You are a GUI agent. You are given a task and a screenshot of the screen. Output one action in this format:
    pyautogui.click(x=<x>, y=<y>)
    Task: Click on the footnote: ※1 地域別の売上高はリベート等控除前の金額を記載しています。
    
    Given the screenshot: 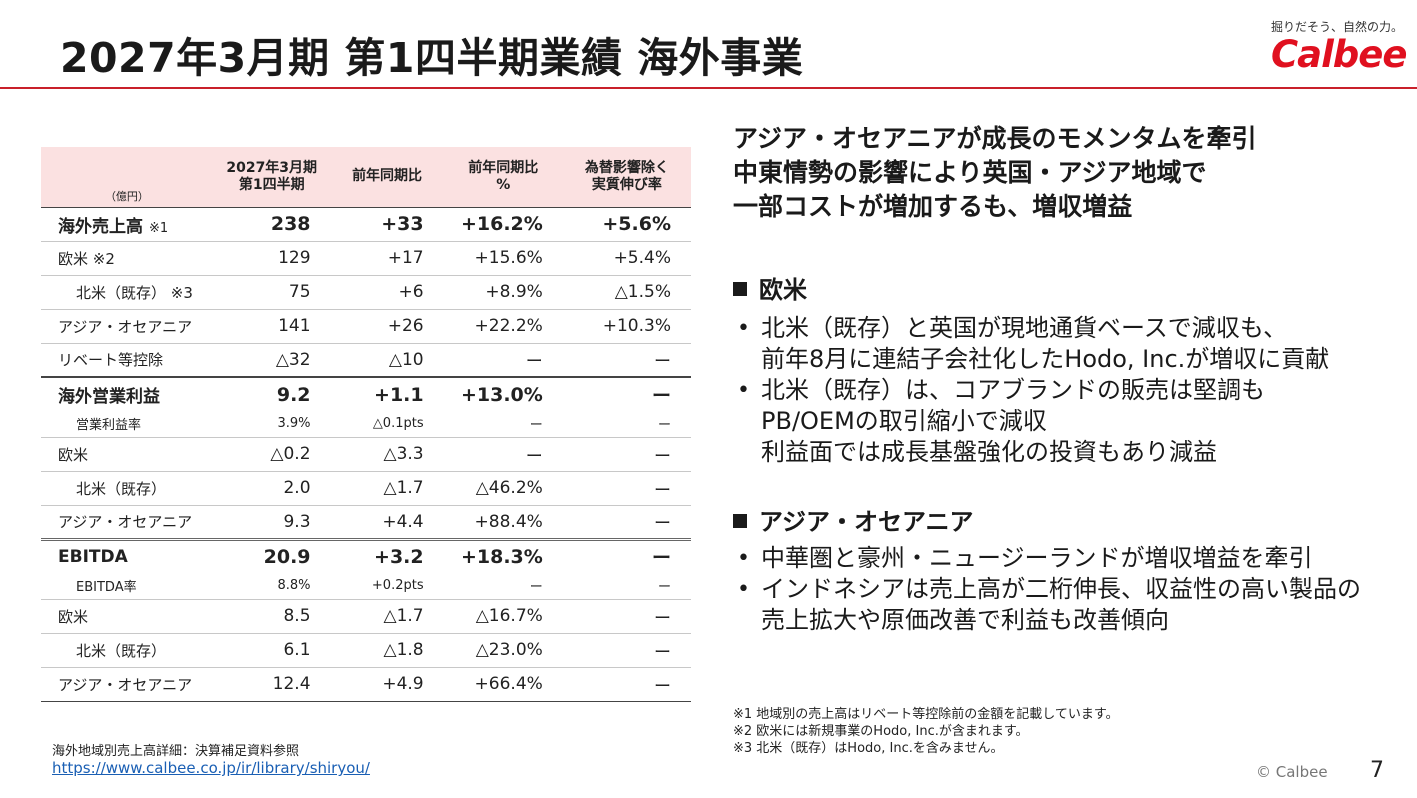 What is the action you would take?
    pyautogui.click(x=926, y=714)
    